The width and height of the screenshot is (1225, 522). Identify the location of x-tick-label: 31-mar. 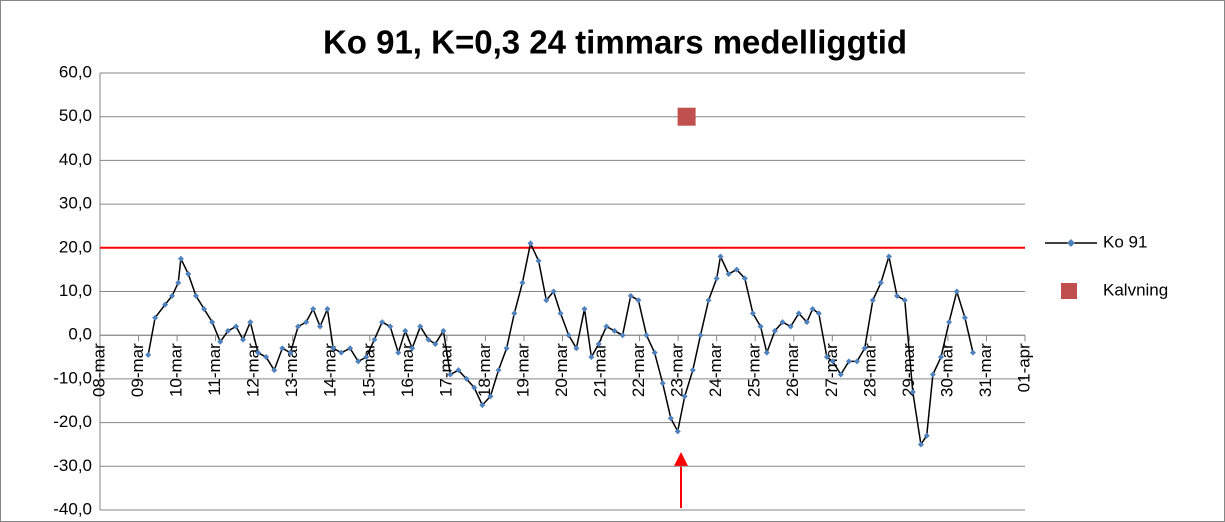
(985, 370).